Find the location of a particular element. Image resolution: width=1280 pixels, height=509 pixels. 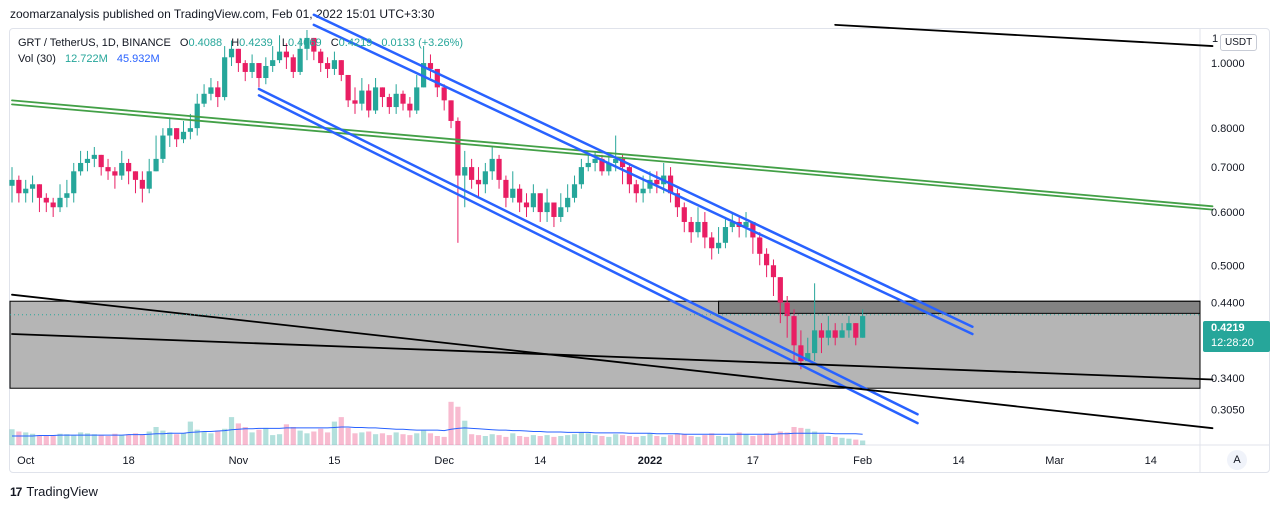

legend-volume-label: Vol (30) is located at coordinates (37, 59).